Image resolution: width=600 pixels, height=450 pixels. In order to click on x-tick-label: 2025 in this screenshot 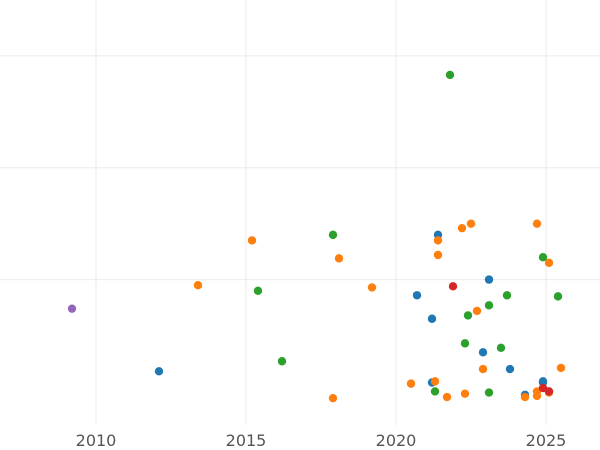, I will do `click(546, 440)`.